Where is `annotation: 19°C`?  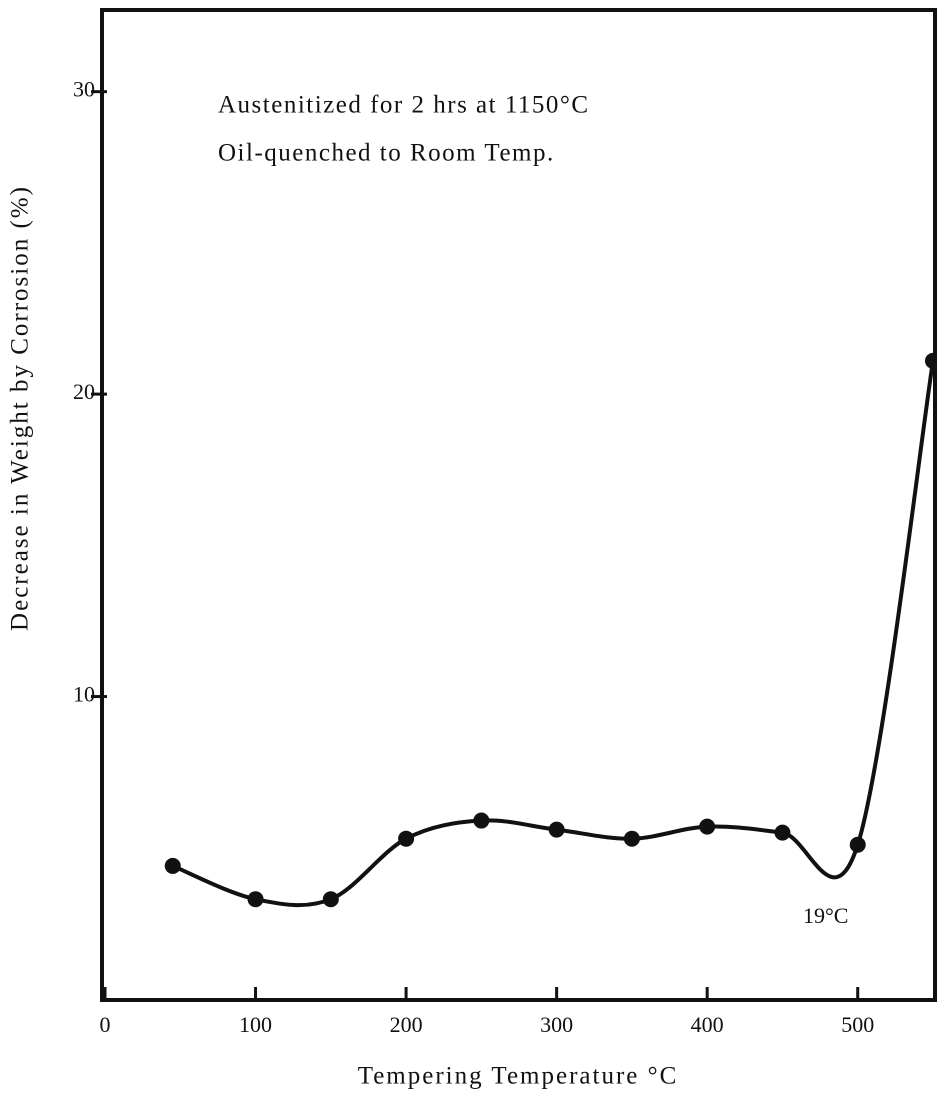 annotation: 19°C is located at coordinates (825, 915).